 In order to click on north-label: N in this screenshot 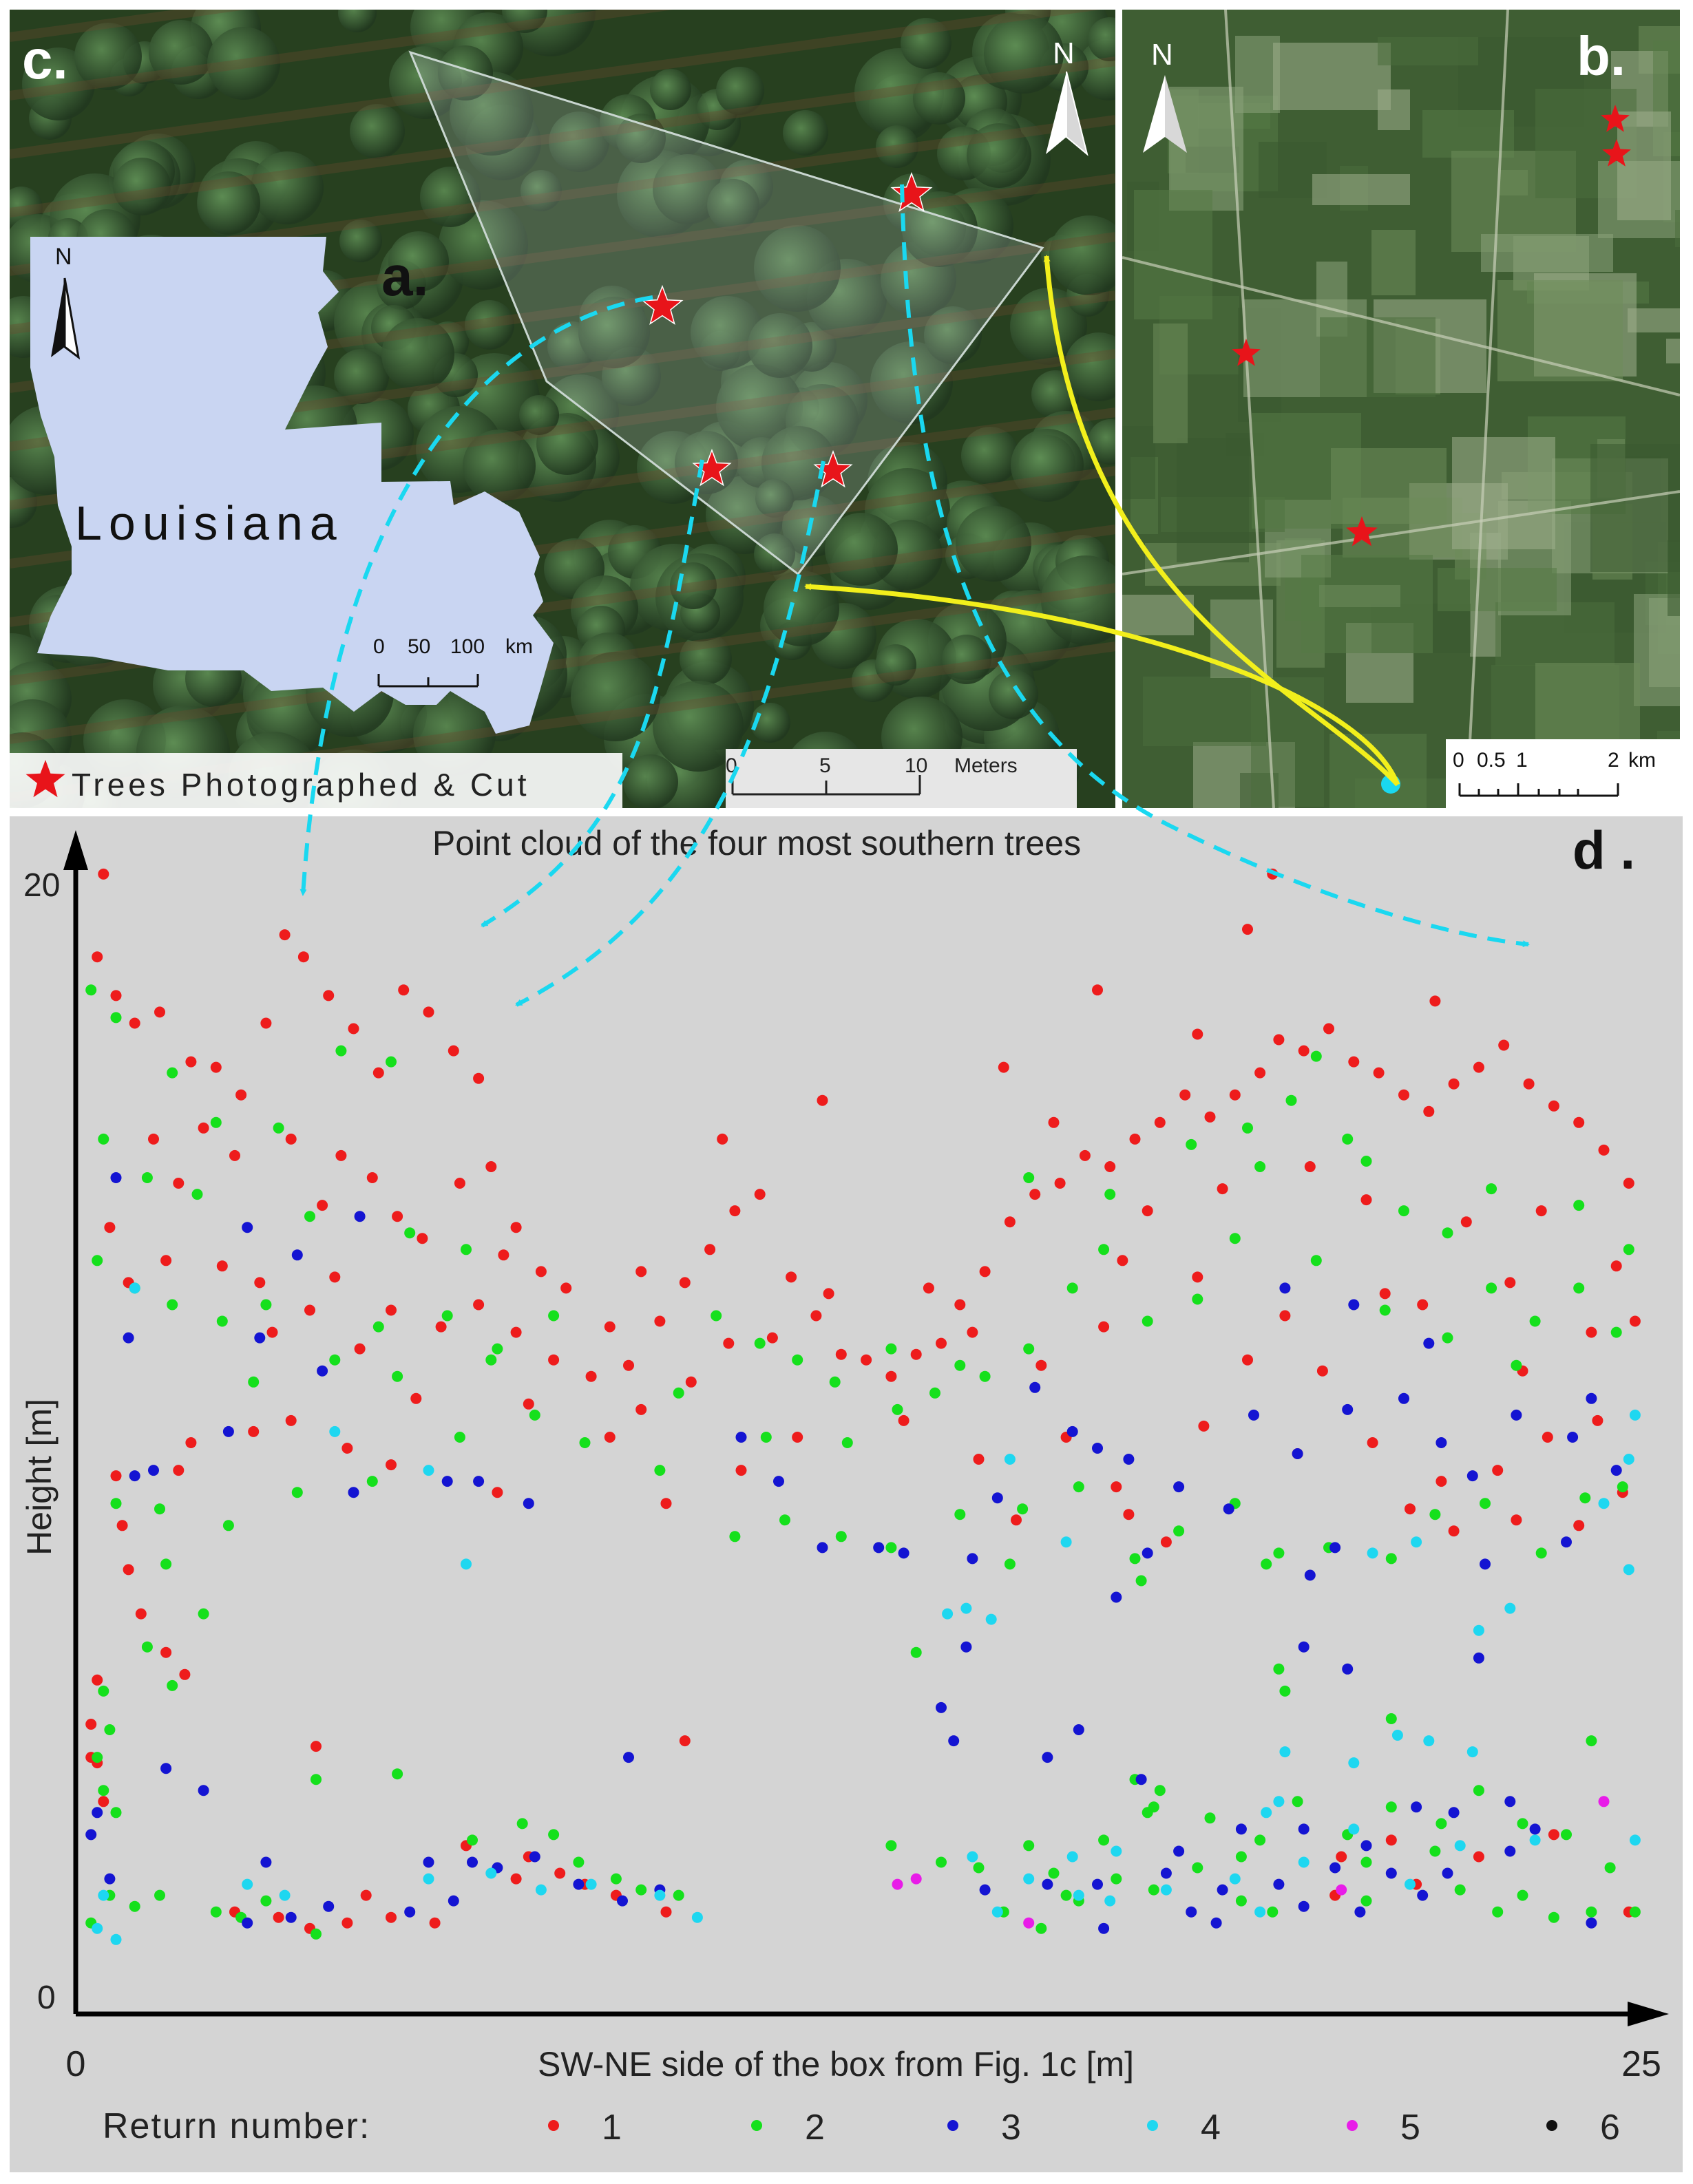, I will do `click(1064, 53)`.